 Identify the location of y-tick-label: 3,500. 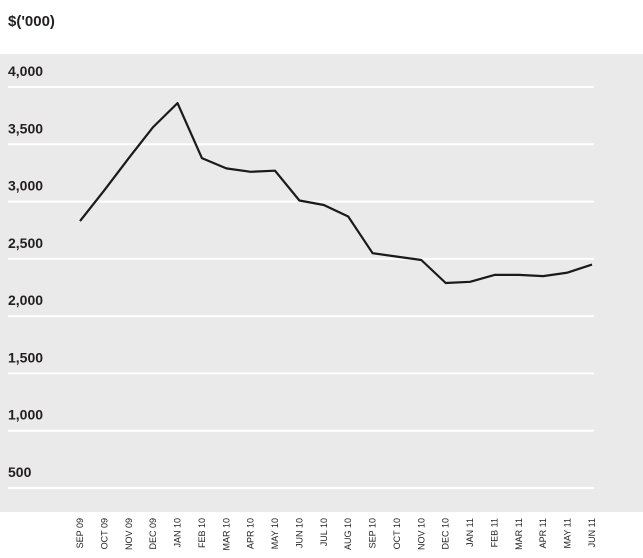
(25, 128).